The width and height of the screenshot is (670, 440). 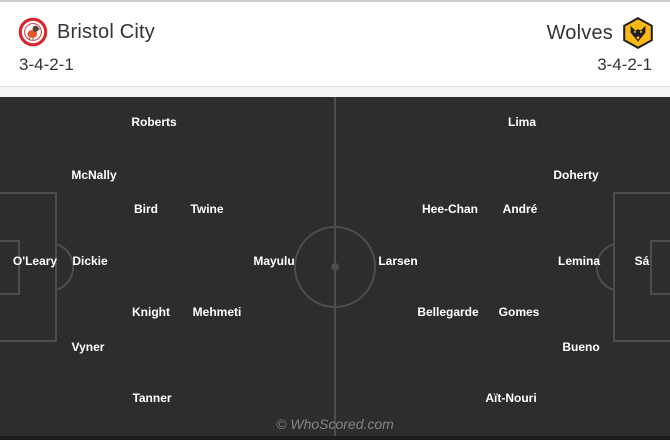 I want to click on away-formation: 3-4-2-1, so click(x=624, y=64).